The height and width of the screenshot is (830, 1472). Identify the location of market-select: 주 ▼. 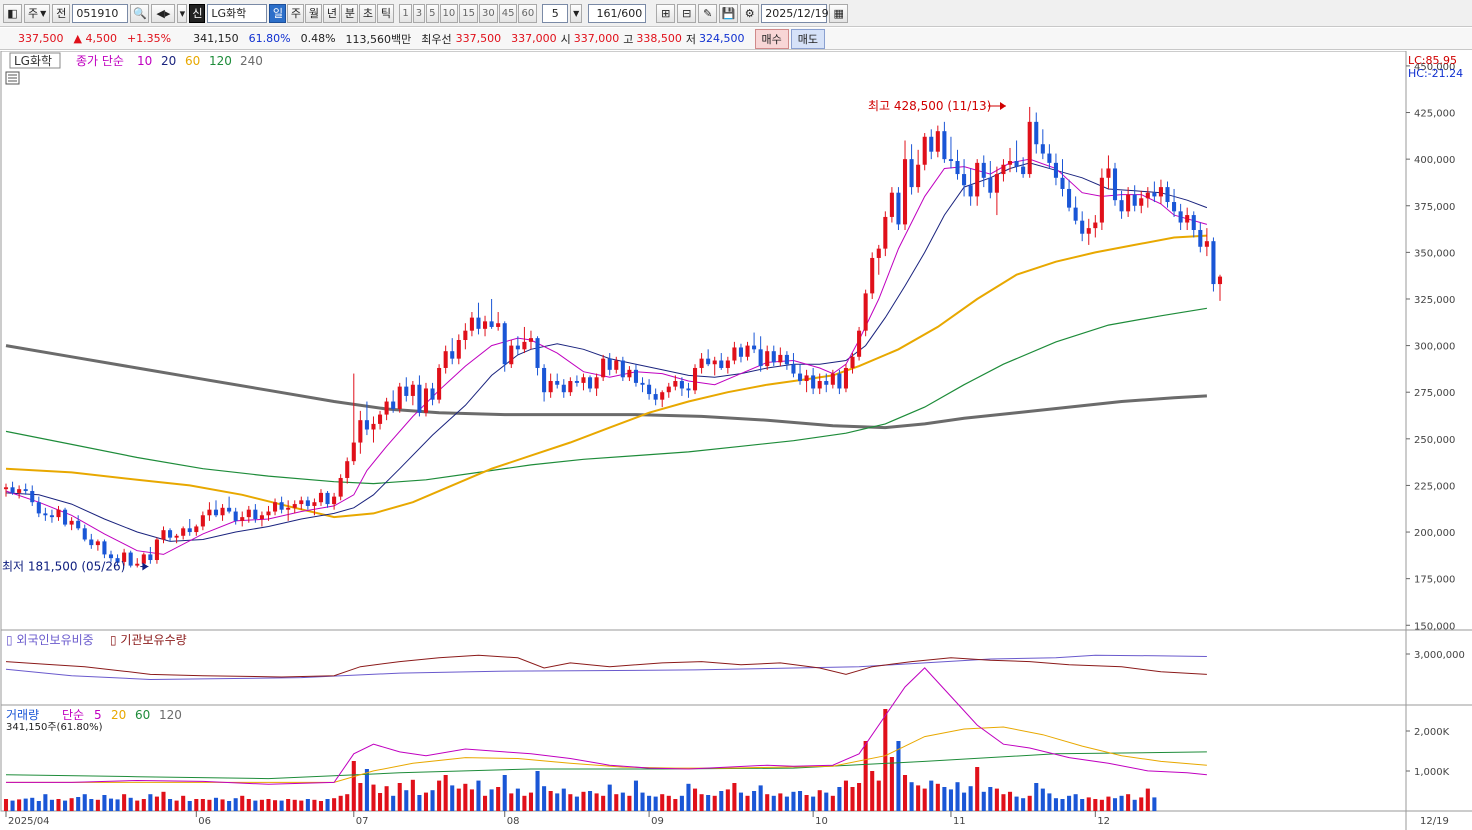
(37, 13).